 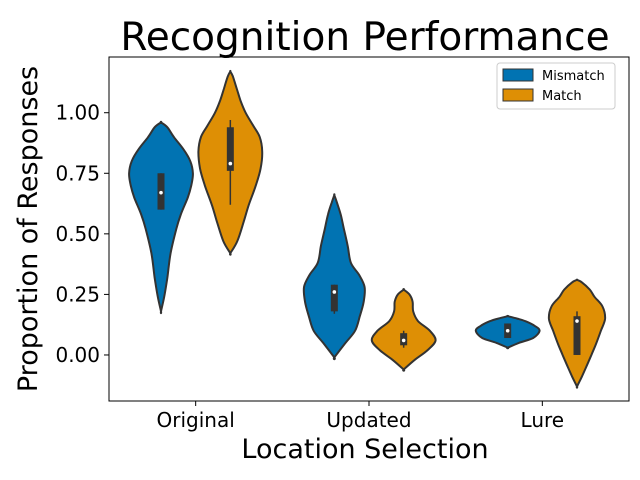 I want to click on y-tick-label: 1.00, so click(x=77, y=113).